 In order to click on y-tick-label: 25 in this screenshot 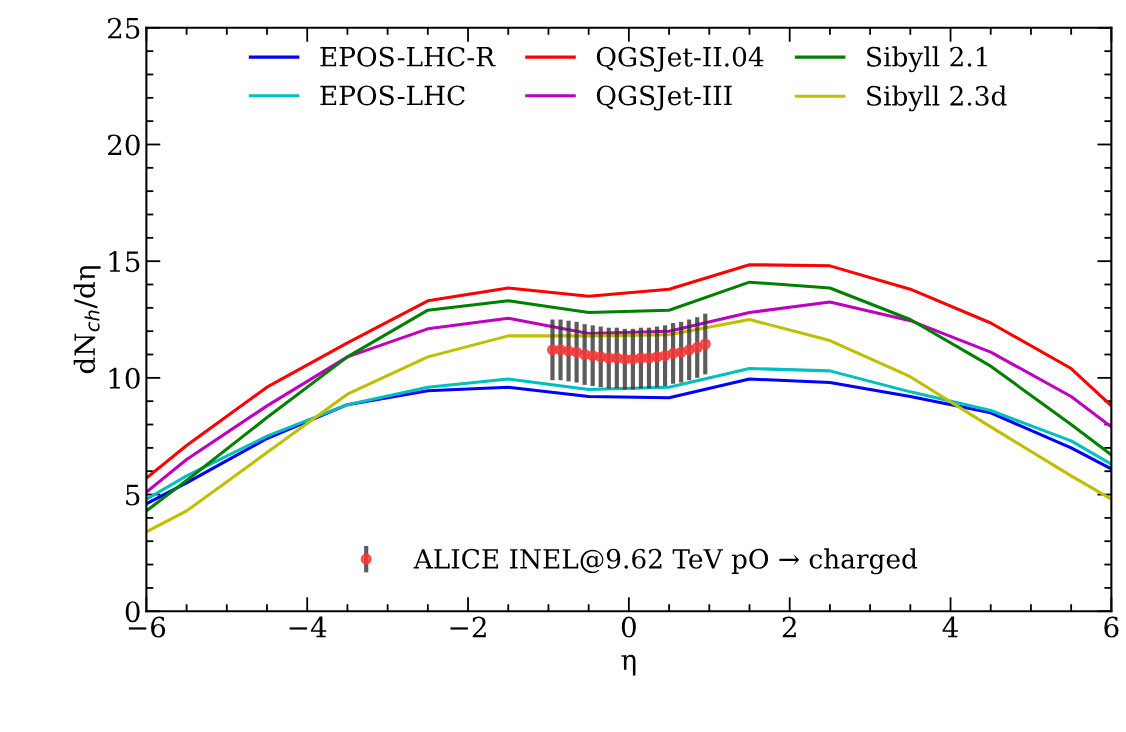, I will do `click(124, 28)`.